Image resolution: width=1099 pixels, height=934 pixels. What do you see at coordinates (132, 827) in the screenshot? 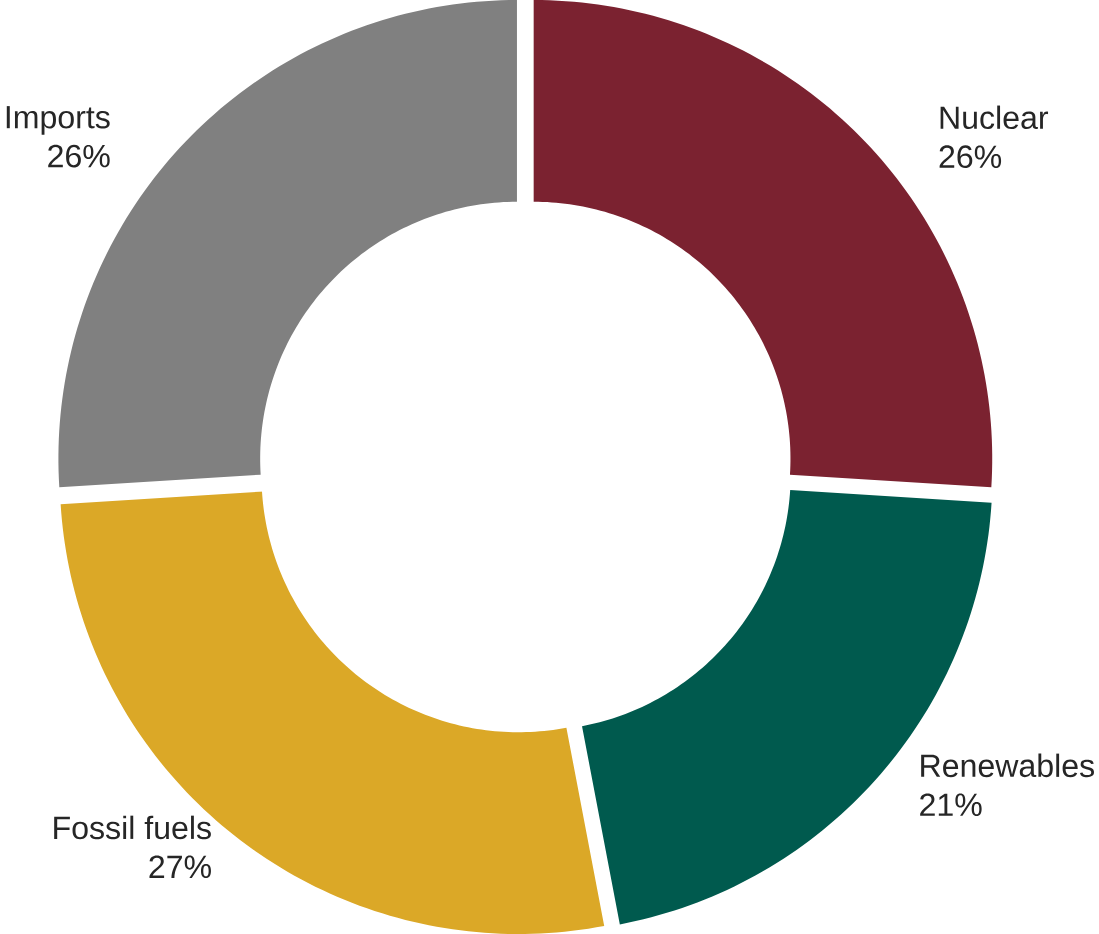
I see `slice-label: Fossil fuels` at bounding box center [132, 827].